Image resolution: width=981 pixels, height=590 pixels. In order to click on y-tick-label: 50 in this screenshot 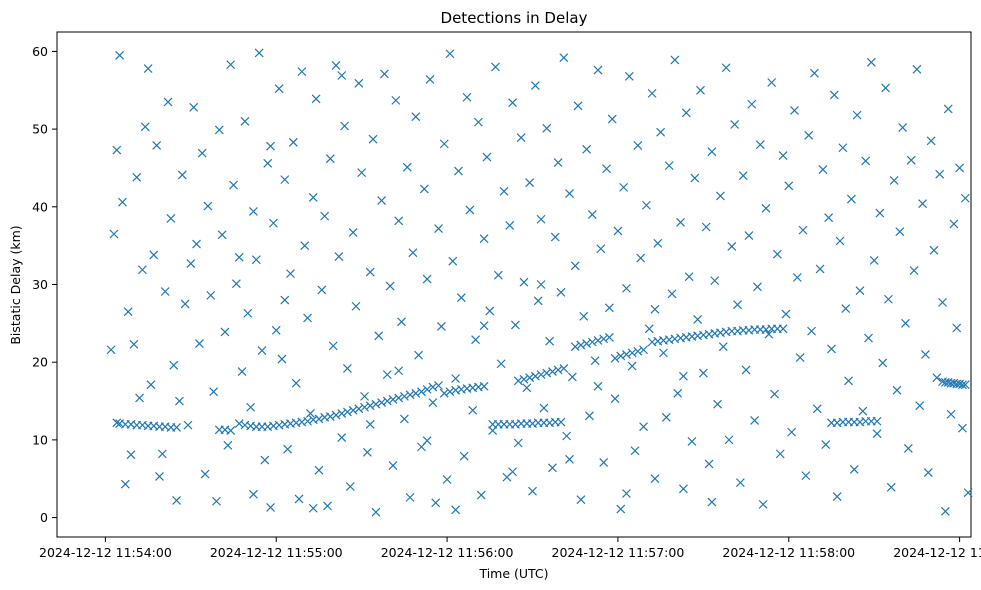, I will do `click(40, 129)`.